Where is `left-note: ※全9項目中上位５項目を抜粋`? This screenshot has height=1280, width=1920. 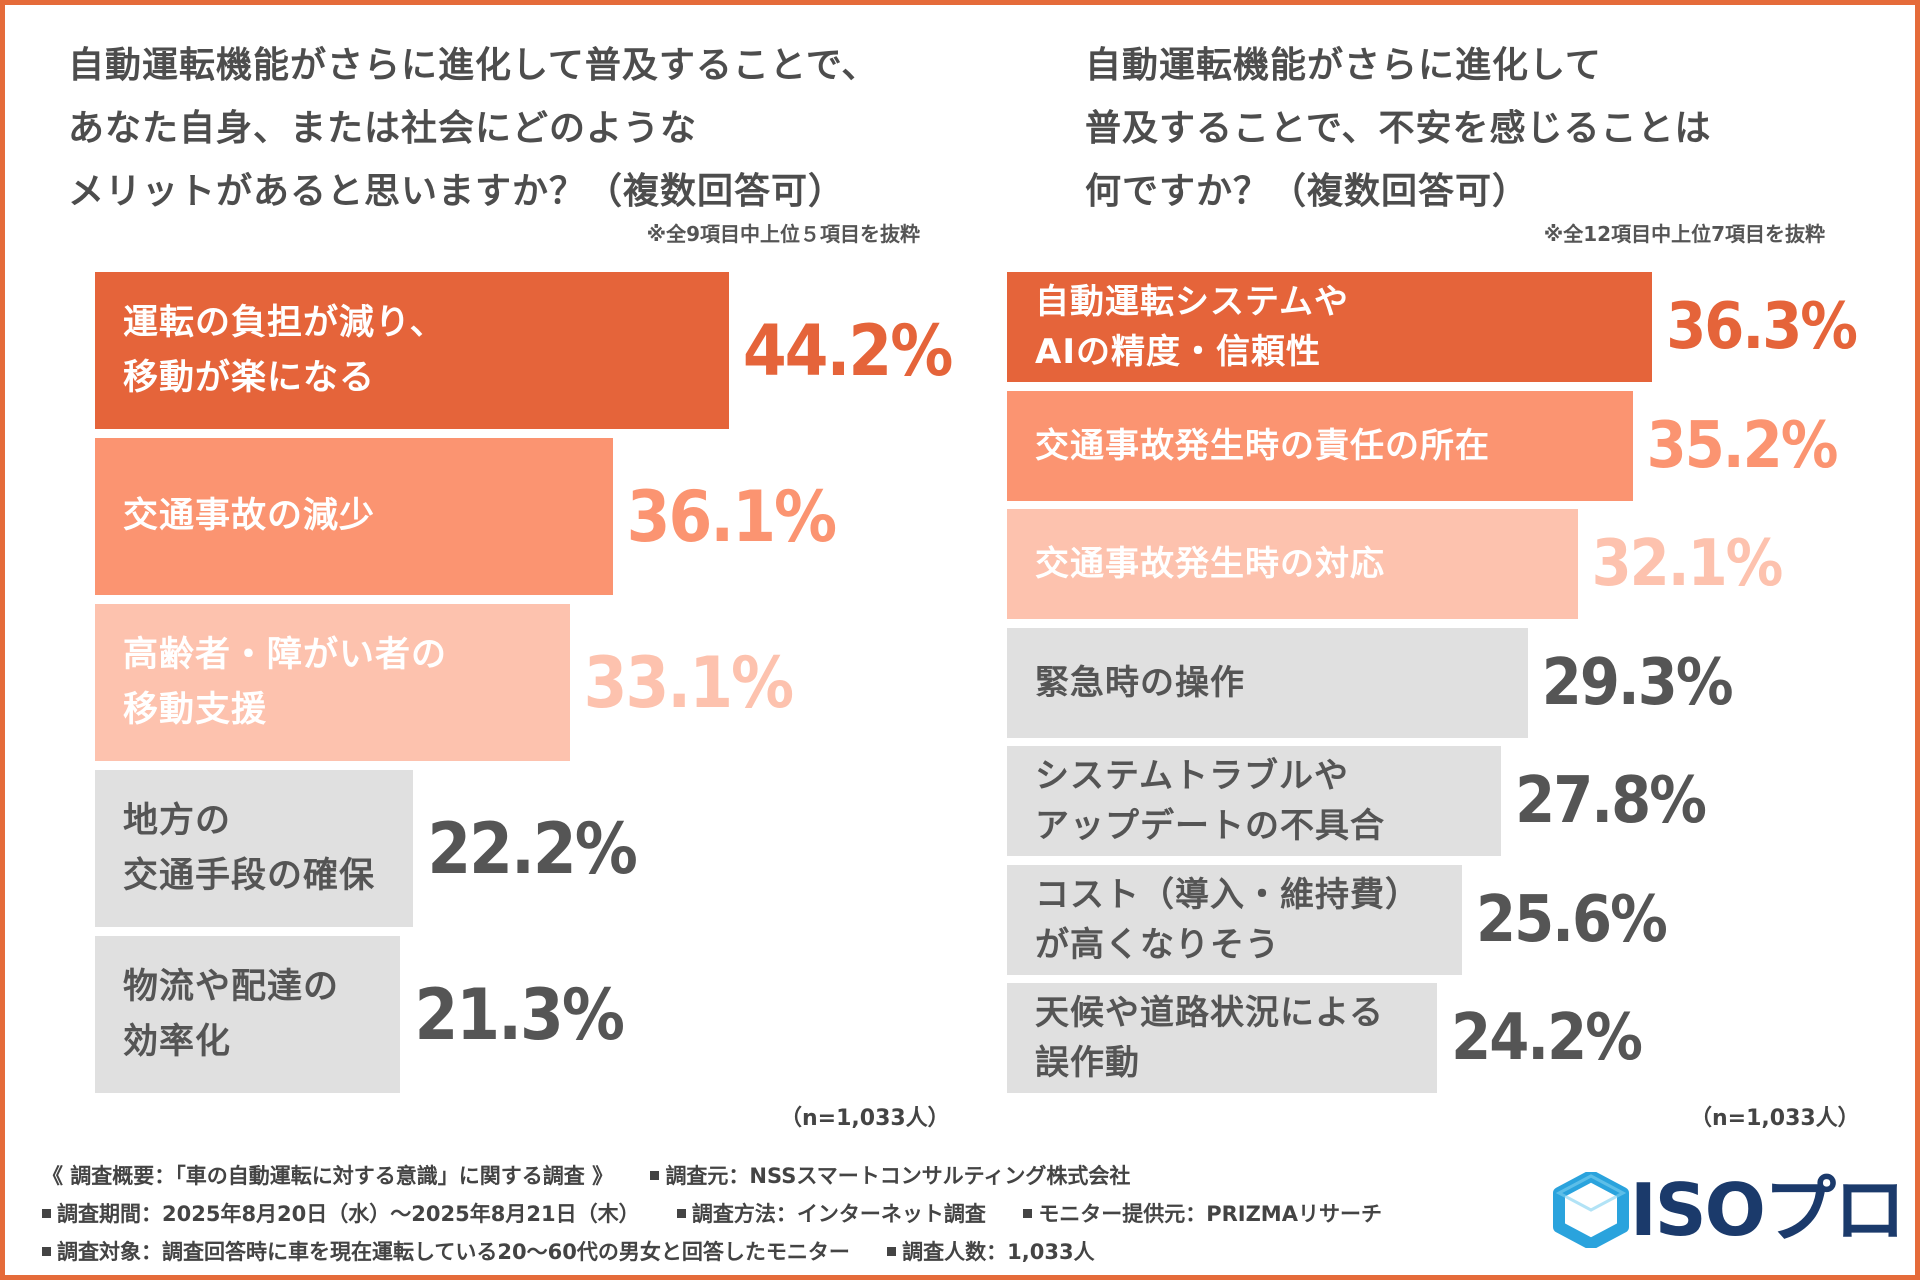
left-note: ※全9項目中上位５項目を抜粋 is located at coordinates (783, 234).